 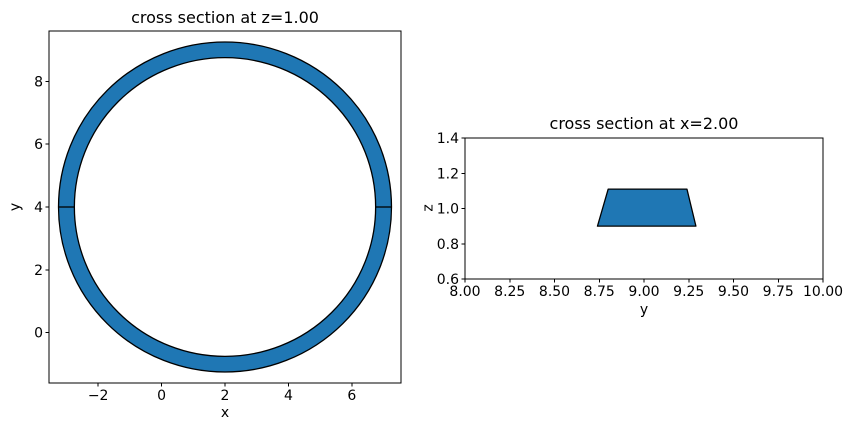 What do you see at coordinates (225, 17) in the screenshot?
I see `plot1-title: cross section at z=1.00` at bounding box center [225, 17].